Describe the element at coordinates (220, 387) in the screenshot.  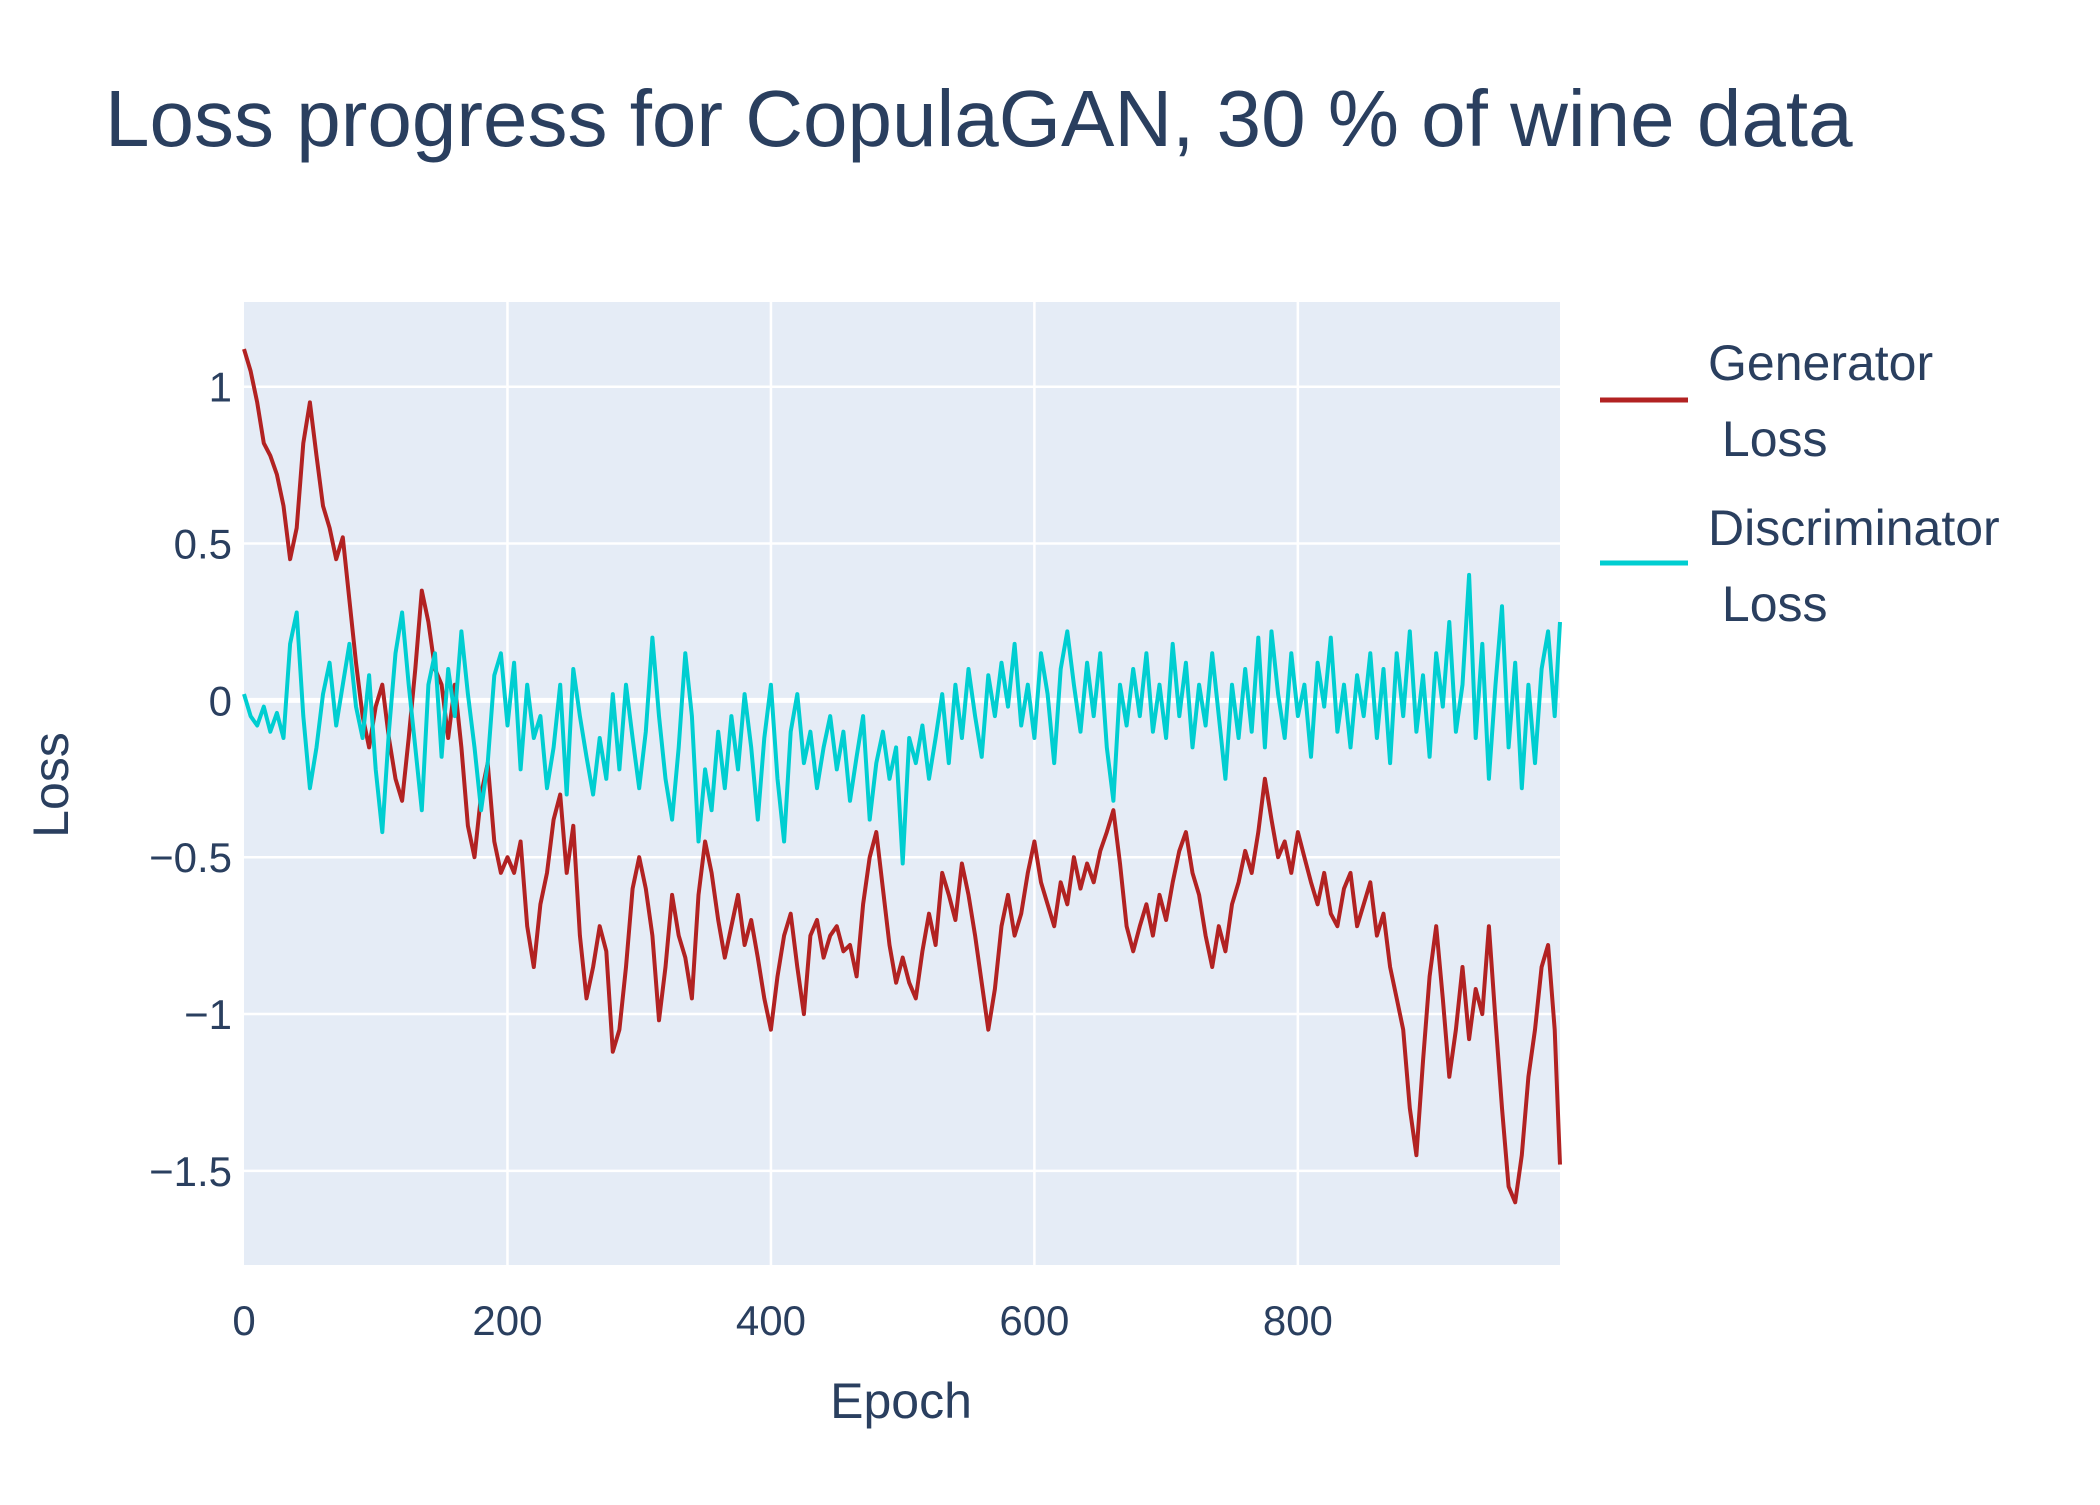
I see `y-tick-label: 1` at that location.